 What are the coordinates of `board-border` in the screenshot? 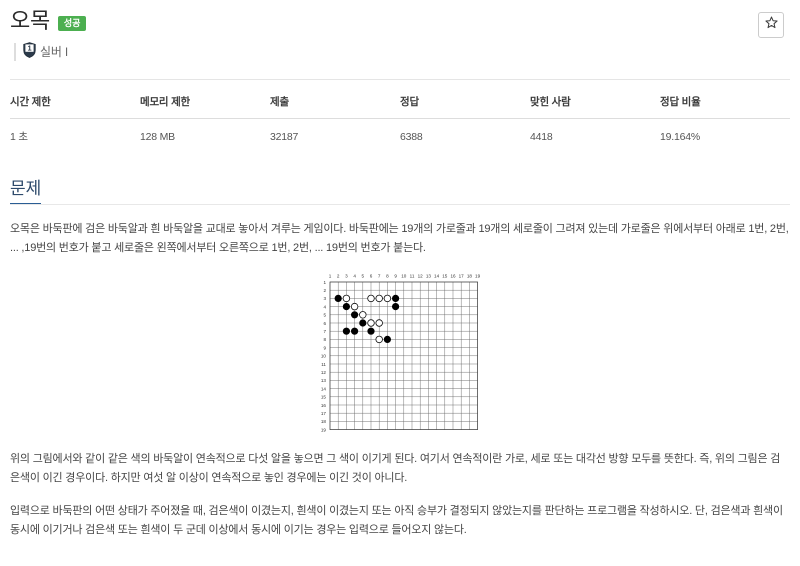 It's located at (404, 355).